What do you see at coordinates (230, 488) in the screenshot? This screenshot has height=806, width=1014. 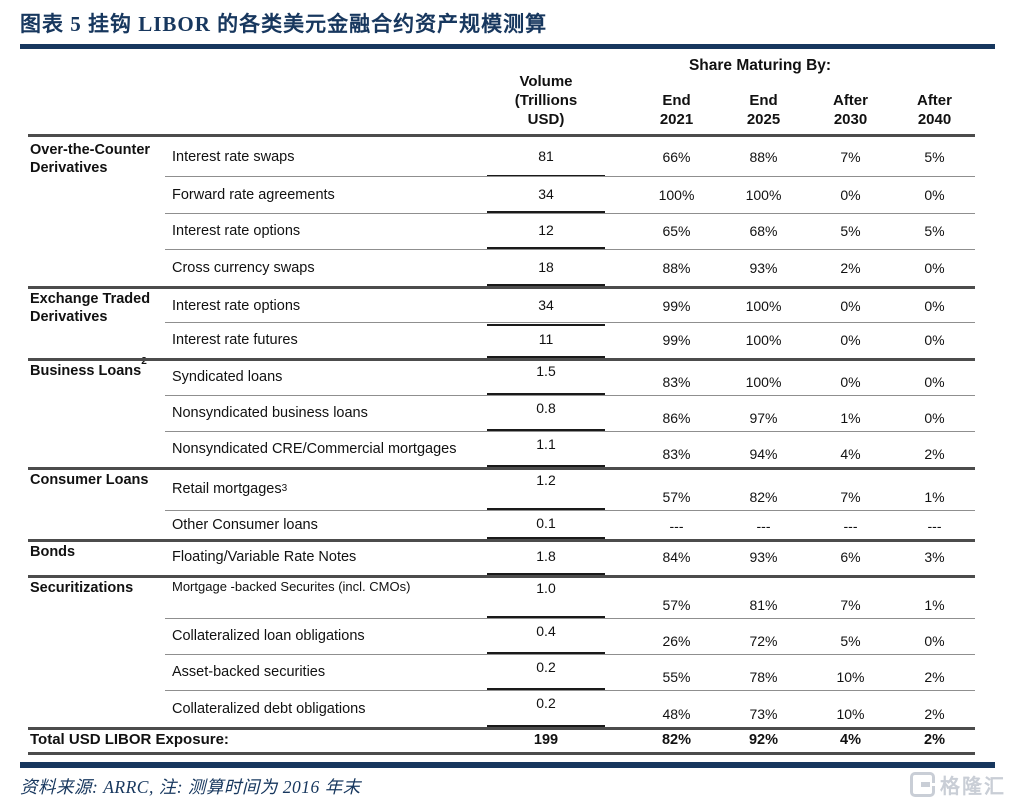 I see `item-label: Retail mortgages 3` at bounding box center [230, 488].